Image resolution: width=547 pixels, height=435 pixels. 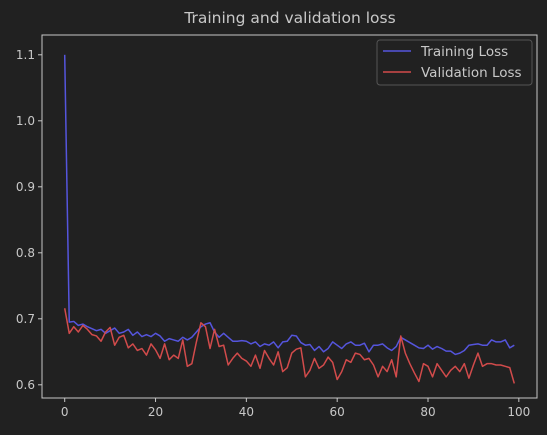 I want to click on y-tick-label: 1.0, so click(x=25, y=121).